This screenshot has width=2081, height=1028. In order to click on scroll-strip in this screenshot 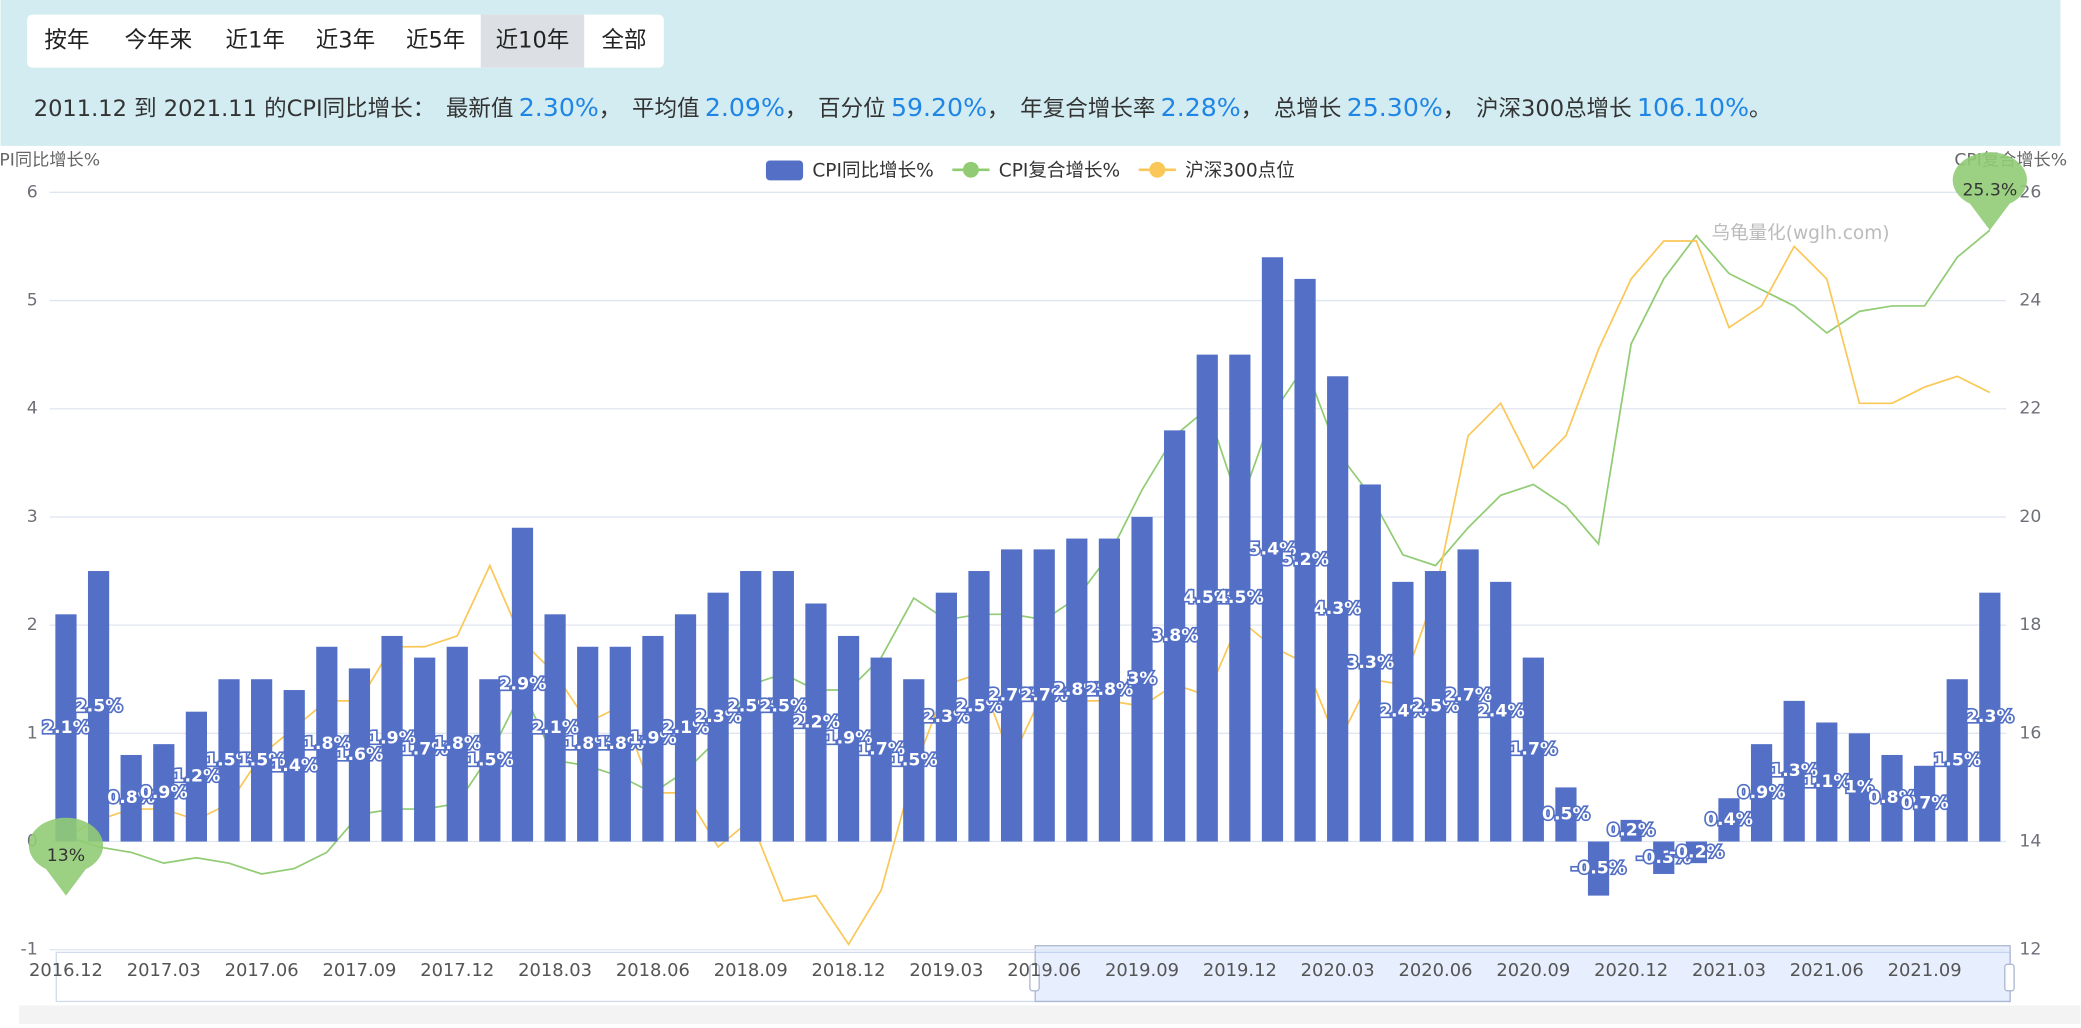, I will do `click(1050, 1014)`.